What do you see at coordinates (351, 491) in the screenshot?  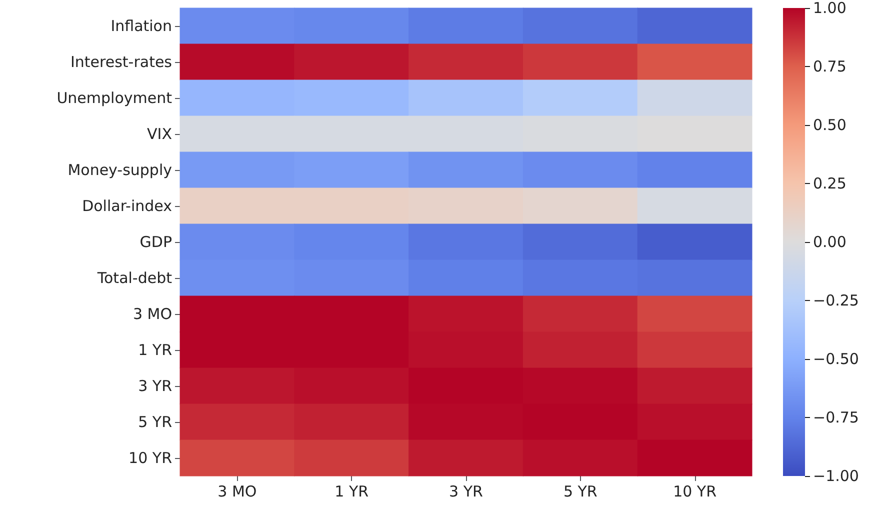 I see `x-tick-label: 1 YR` at bounding box center [351, 491].